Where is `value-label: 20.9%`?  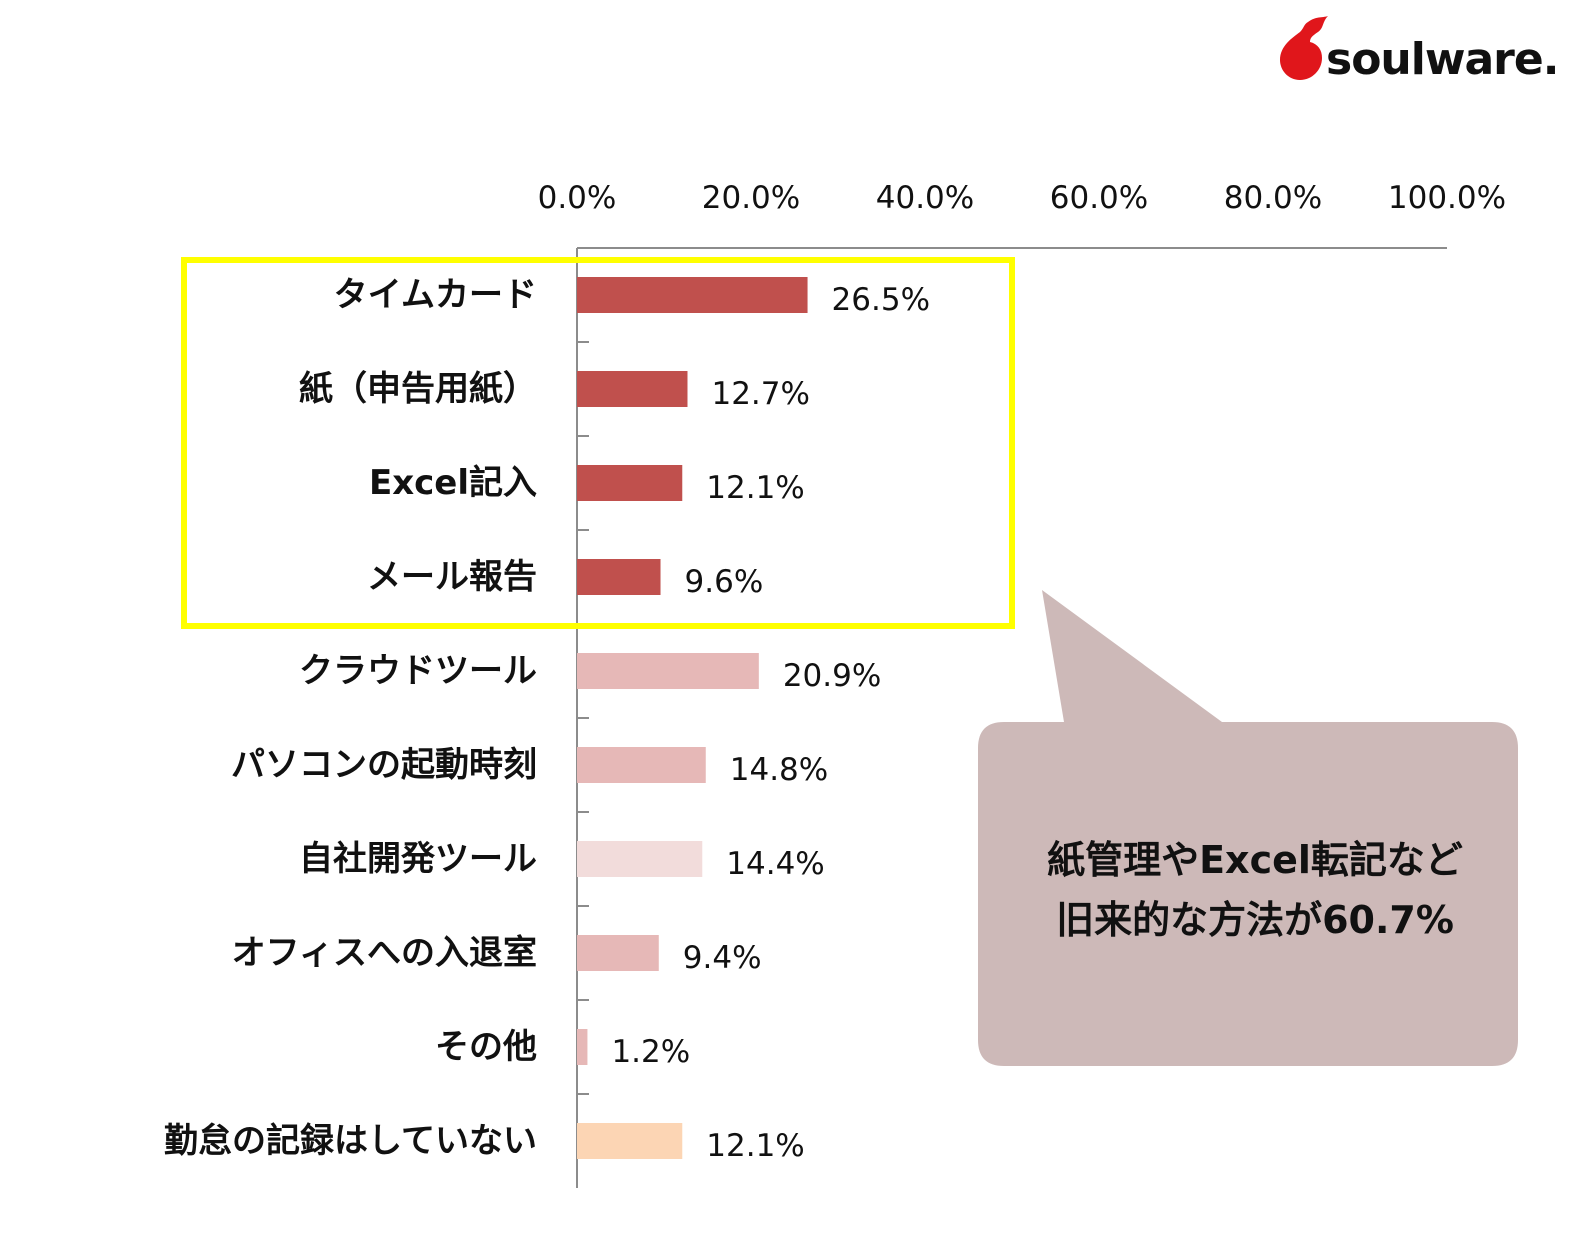
value-label: 20.9% is located at coordinates (832, 676).